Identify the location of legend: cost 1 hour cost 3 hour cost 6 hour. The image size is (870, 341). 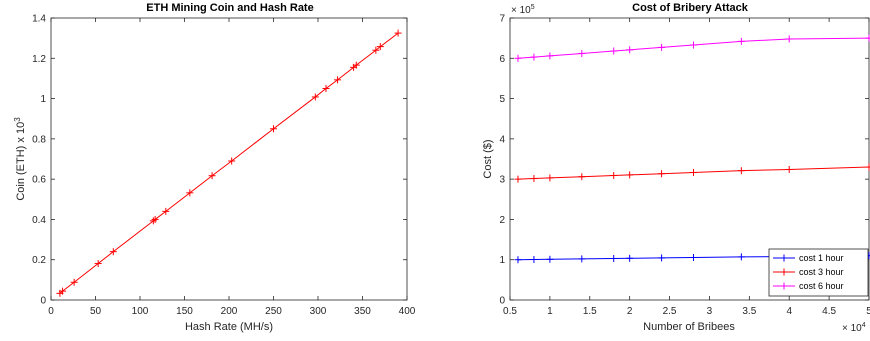
(818, 272).